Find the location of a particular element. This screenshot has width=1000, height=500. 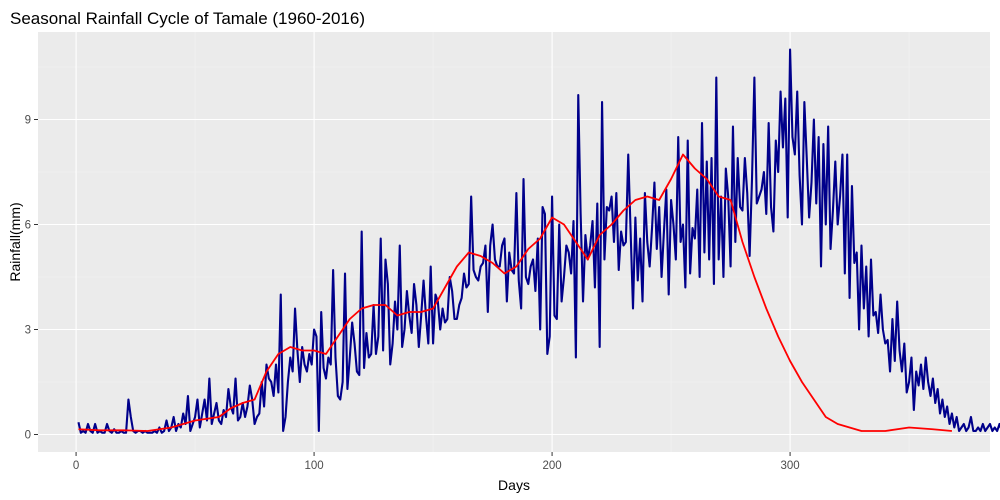

x-tick-label: 300 is located at coordinates (789, 466).